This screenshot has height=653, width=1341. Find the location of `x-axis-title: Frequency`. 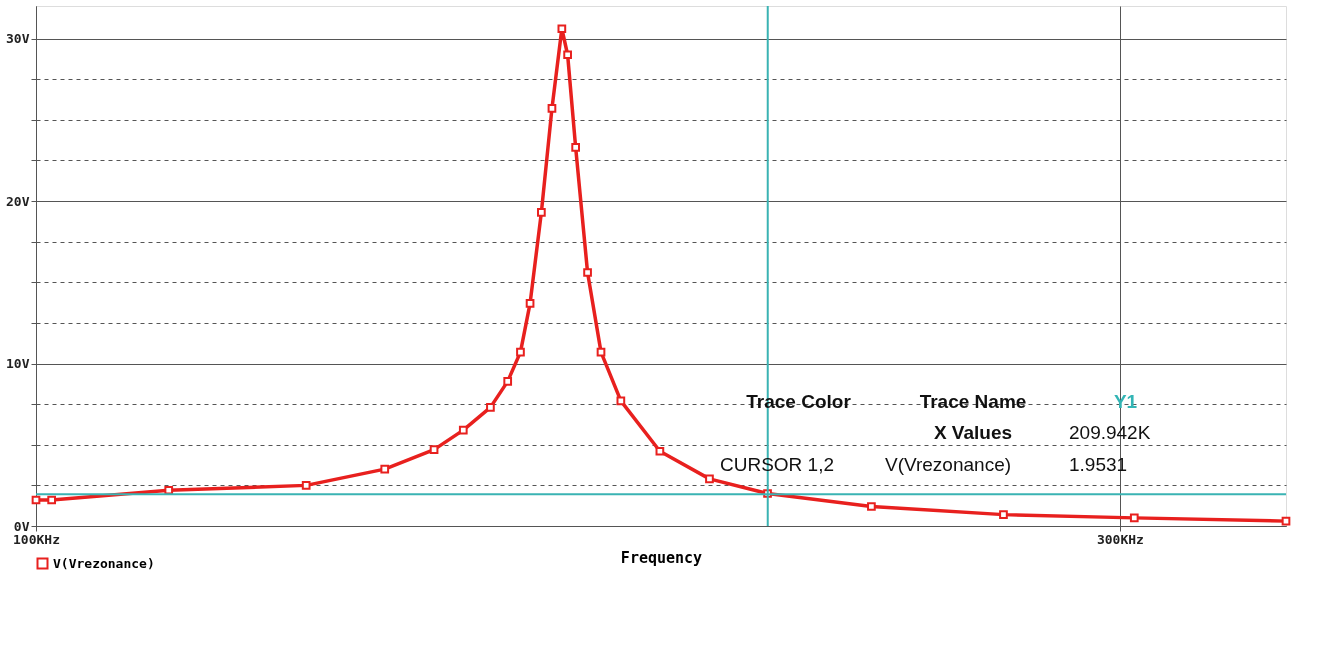

x-axis-title: Frequency is located at coordinates (661, 557).